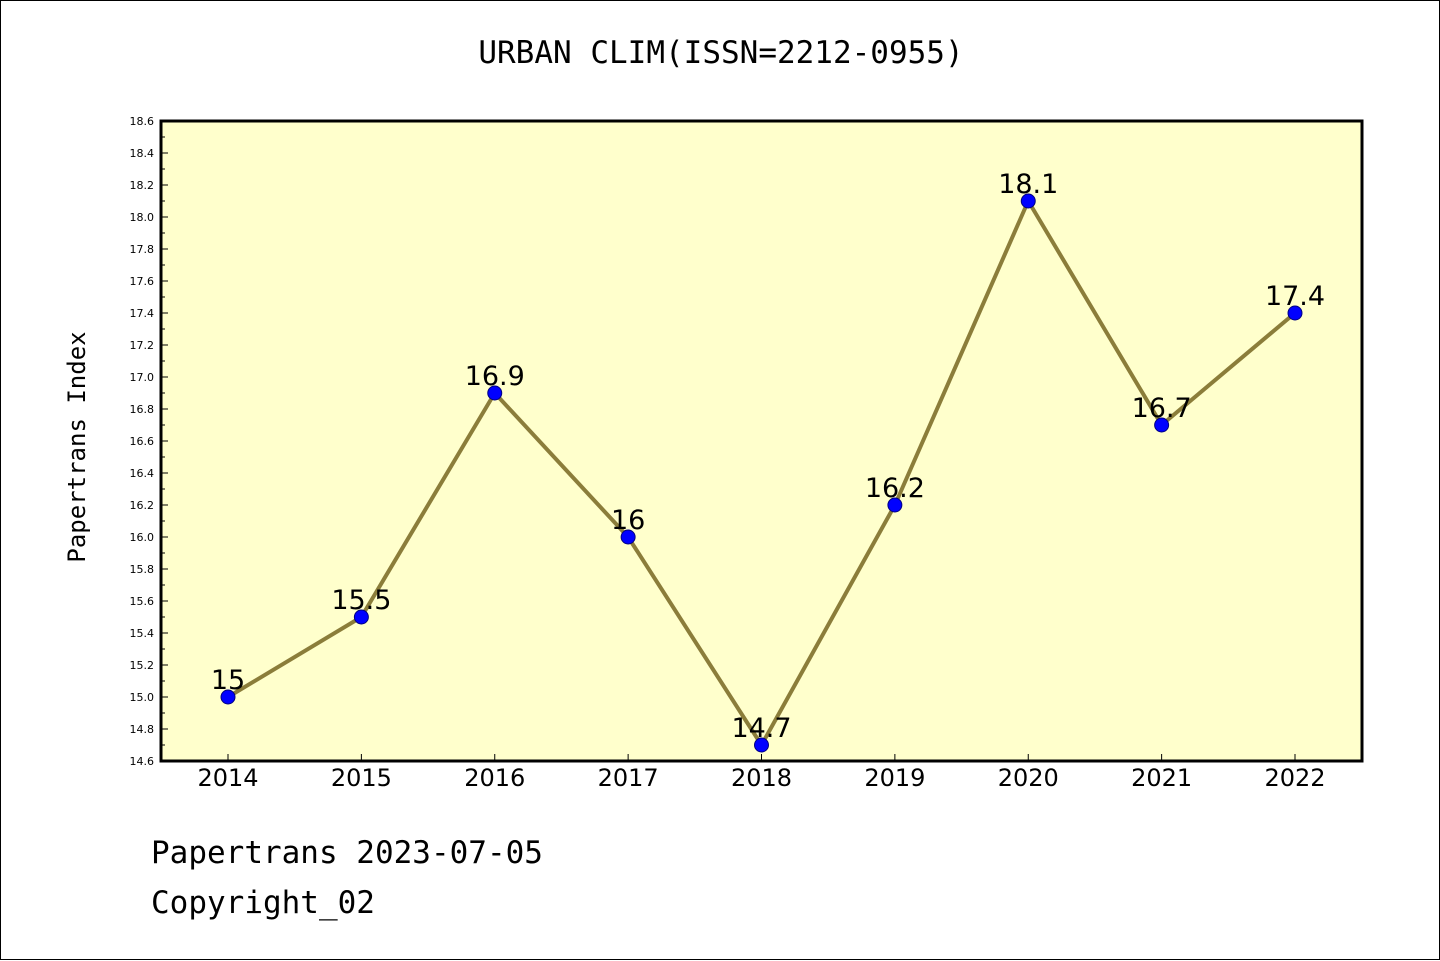 The image size is (1440, 961). Describe the element at coordinates (628, 778) in the screenshot. I see `x-tick-label: 2017` at that location.